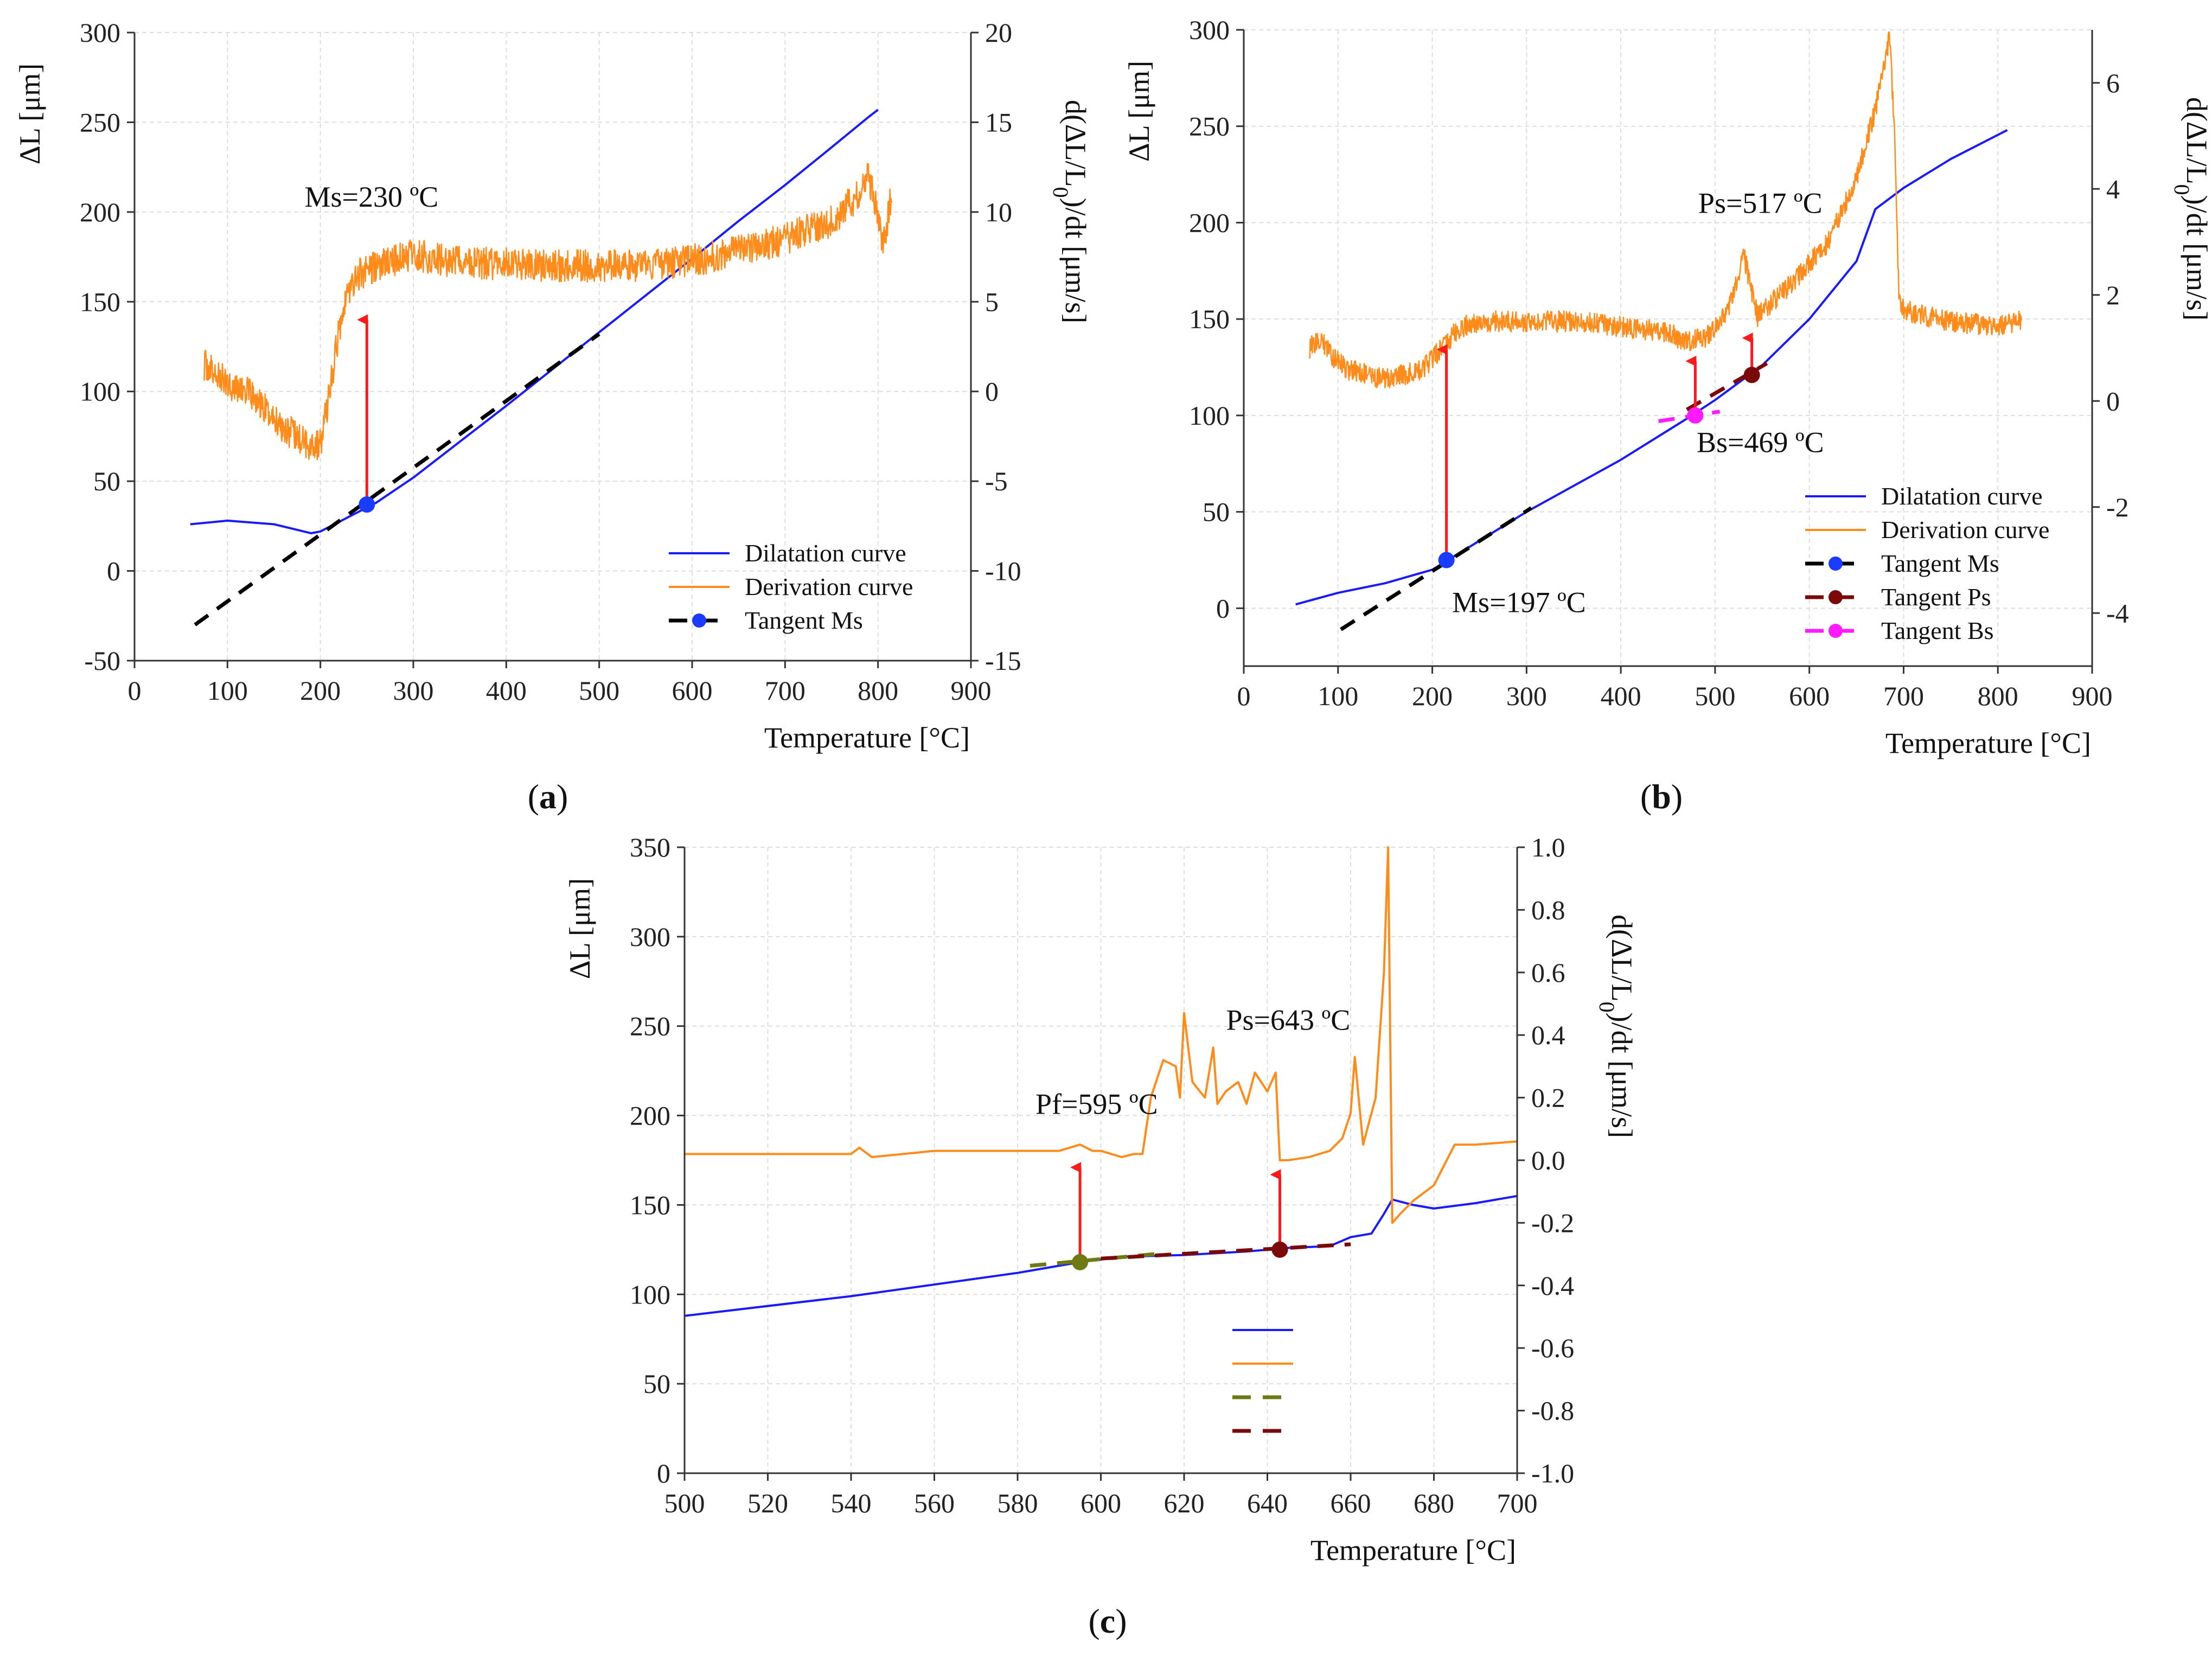 Image resolution: width=2212 pixels, height=1656 pixels. Describe the element at coordinates (804, 620) in the screenshot. I see `legend-label: Tangent Ms` at that location.